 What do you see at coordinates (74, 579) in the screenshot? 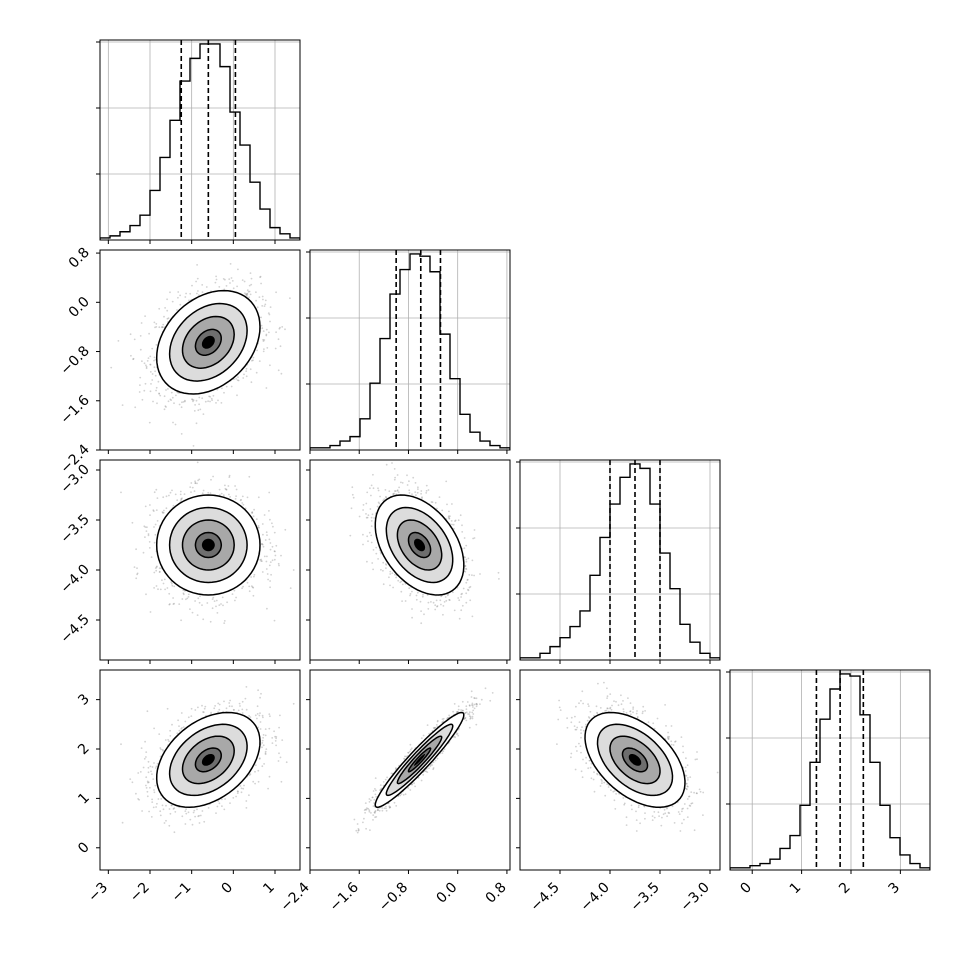
I see `ytick-label-2-1: −4.0` at bounding box center [74, 579].